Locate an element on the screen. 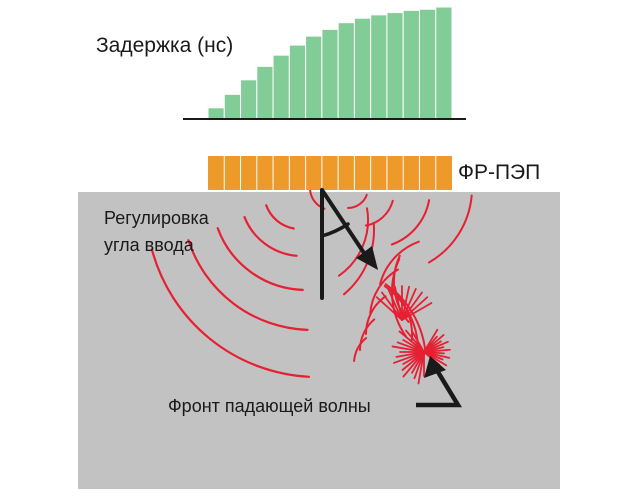 Image resolution: width=639 pixels, height=502 pixels. probe-label: ФР-ПЭП is located at coordinates (499, 172).